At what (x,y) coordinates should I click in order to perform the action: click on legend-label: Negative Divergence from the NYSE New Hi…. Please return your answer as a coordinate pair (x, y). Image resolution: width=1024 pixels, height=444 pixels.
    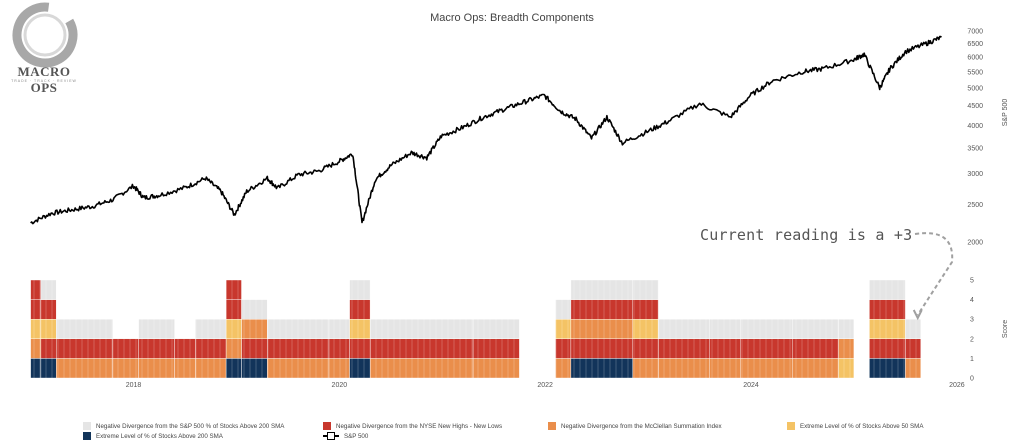
    Looking at the image, I should click on (419, 426).